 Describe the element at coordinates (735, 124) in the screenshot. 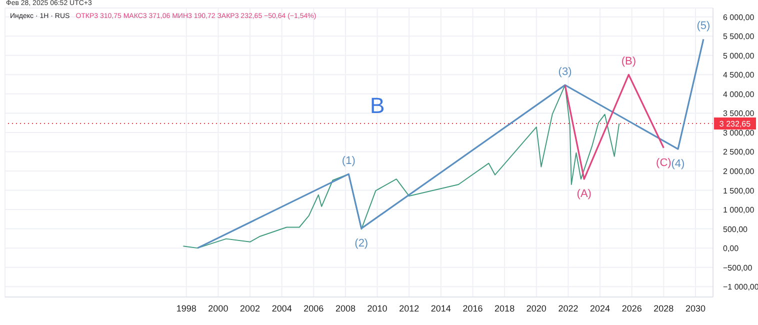

I see `ref-line-label: 3 232,65` at that location.